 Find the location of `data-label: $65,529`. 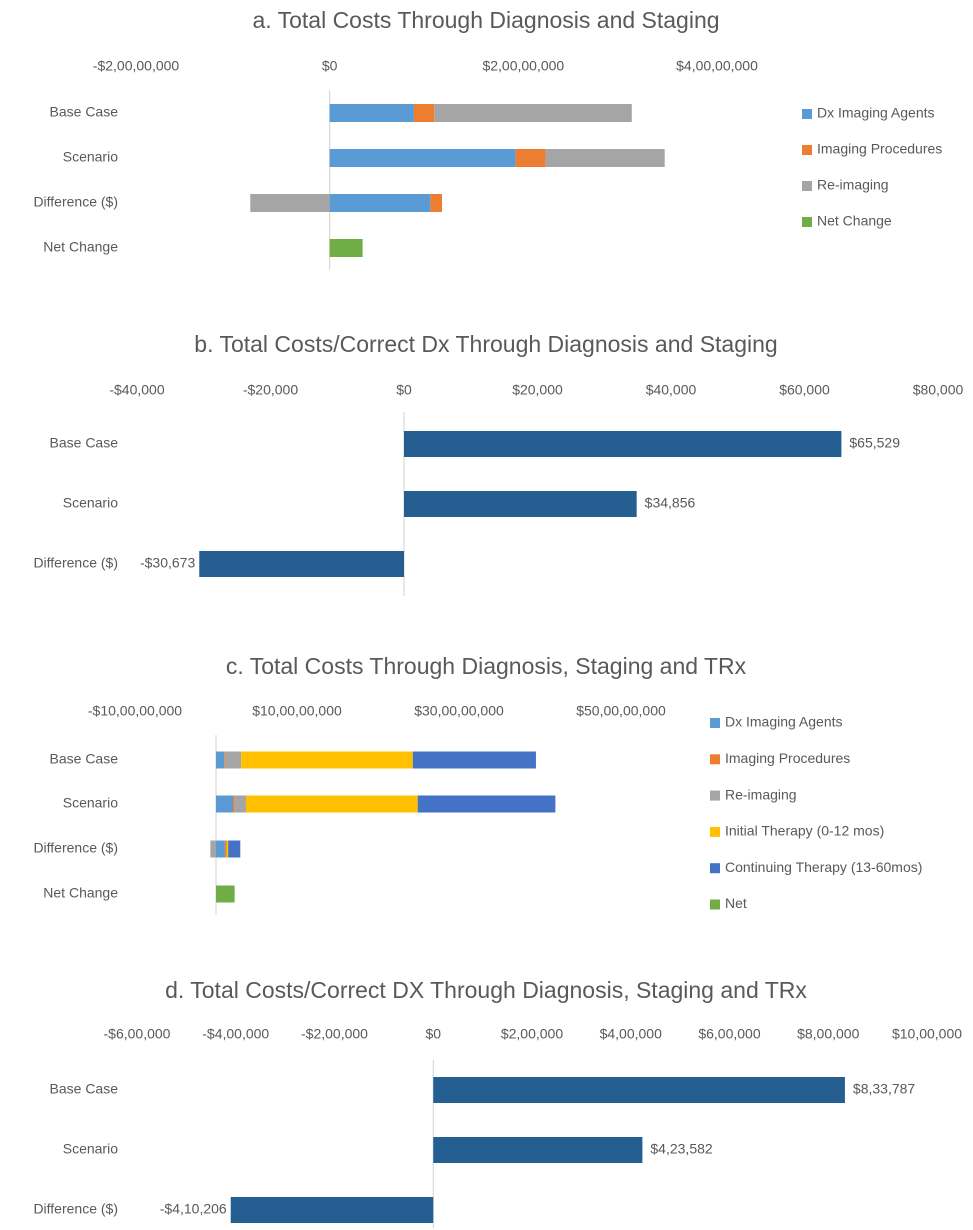

data-label: $65,529 is located at coordinates (874, 443).